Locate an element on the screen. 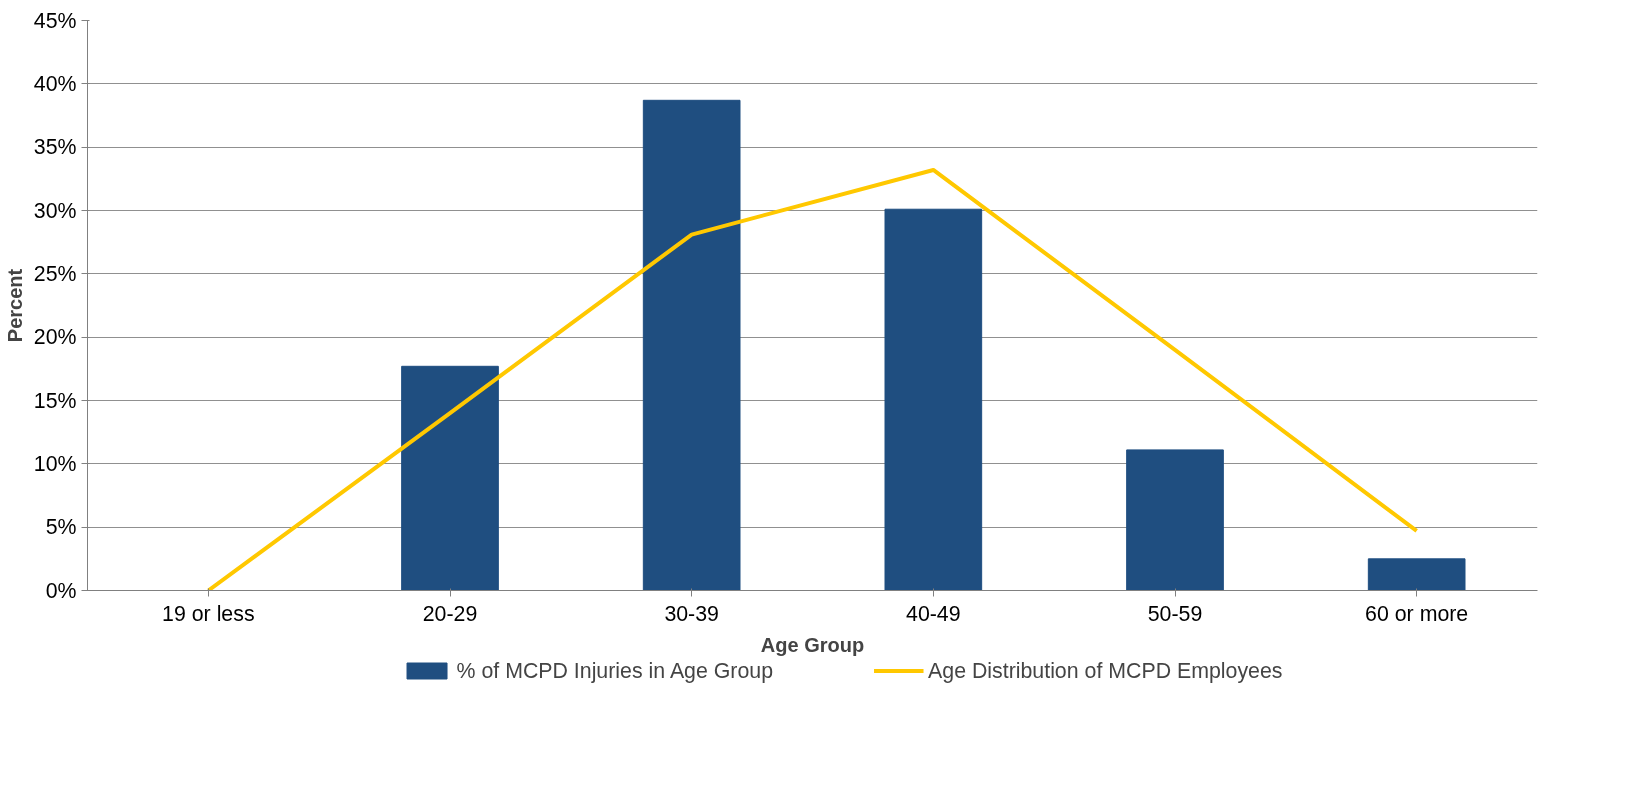 This screenshot has height=806, width=1647. x-tick-label: 50-59 is located at coordinates (1175, 613).